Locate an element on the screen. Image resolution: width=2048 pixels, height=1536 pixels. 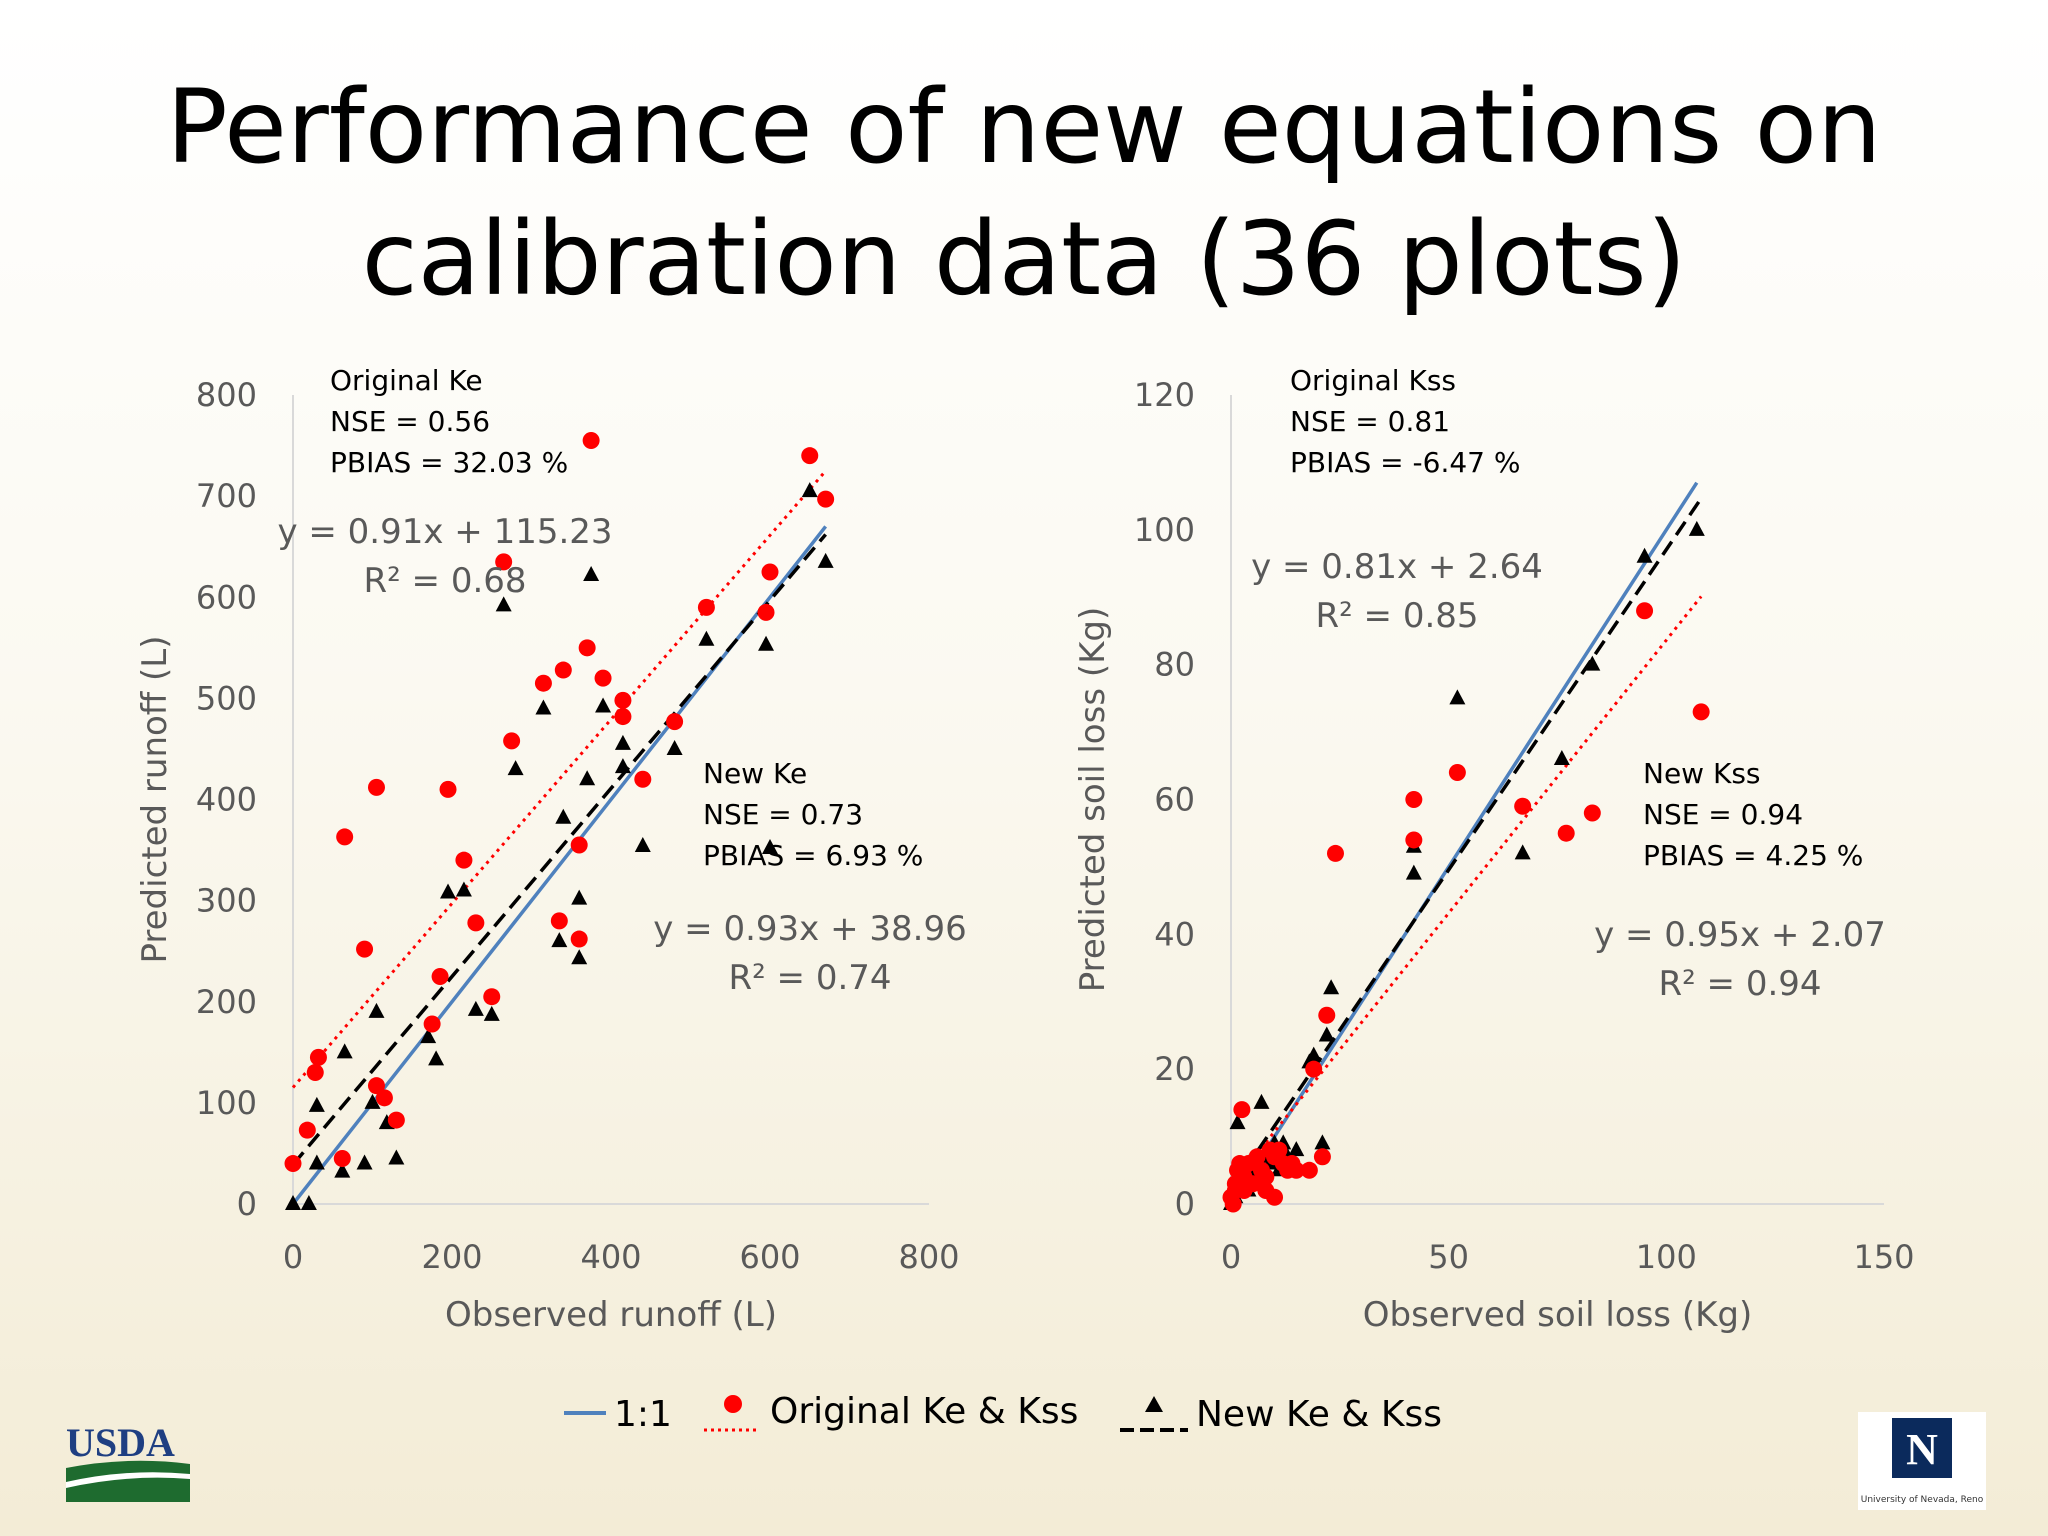
legend-new-marker is located at coordinates (1154, 1404).